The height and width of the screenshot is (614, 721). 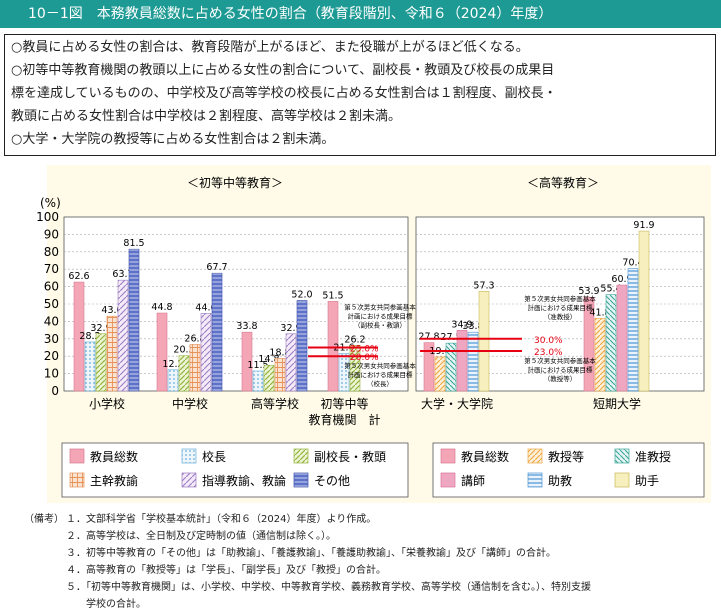 What do you see at coordinates (55, 391) in the screenshot?
I see `y-tick-label: 0` at bounding box center [55, 391].